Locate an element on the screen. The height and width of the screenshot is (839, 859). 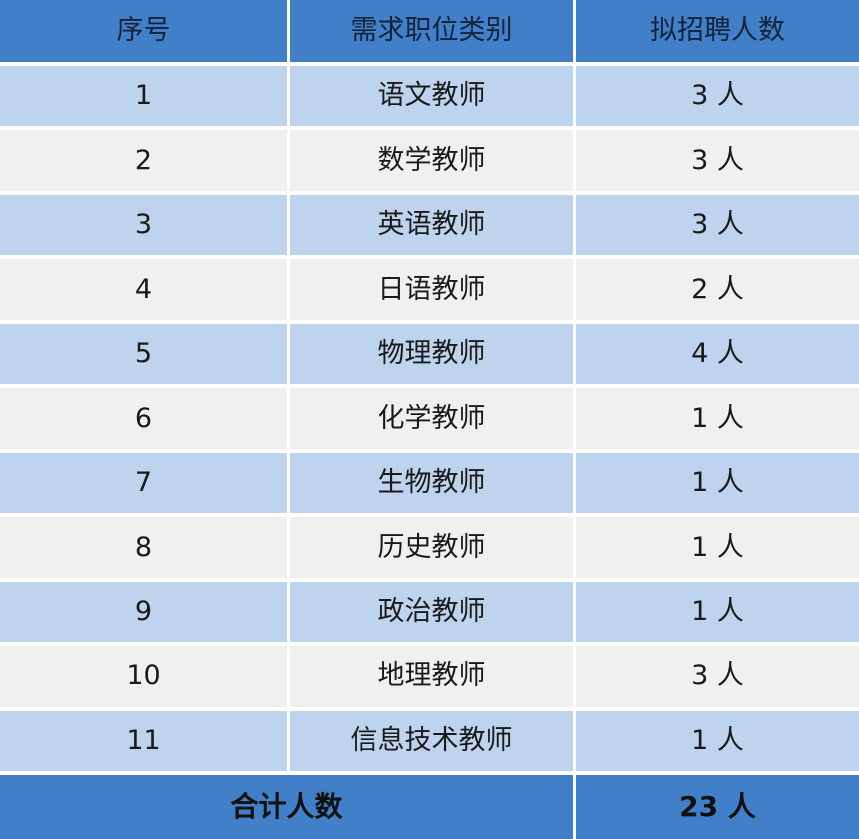
cell-category: 地理教师 is located at coordinates (431, 676).